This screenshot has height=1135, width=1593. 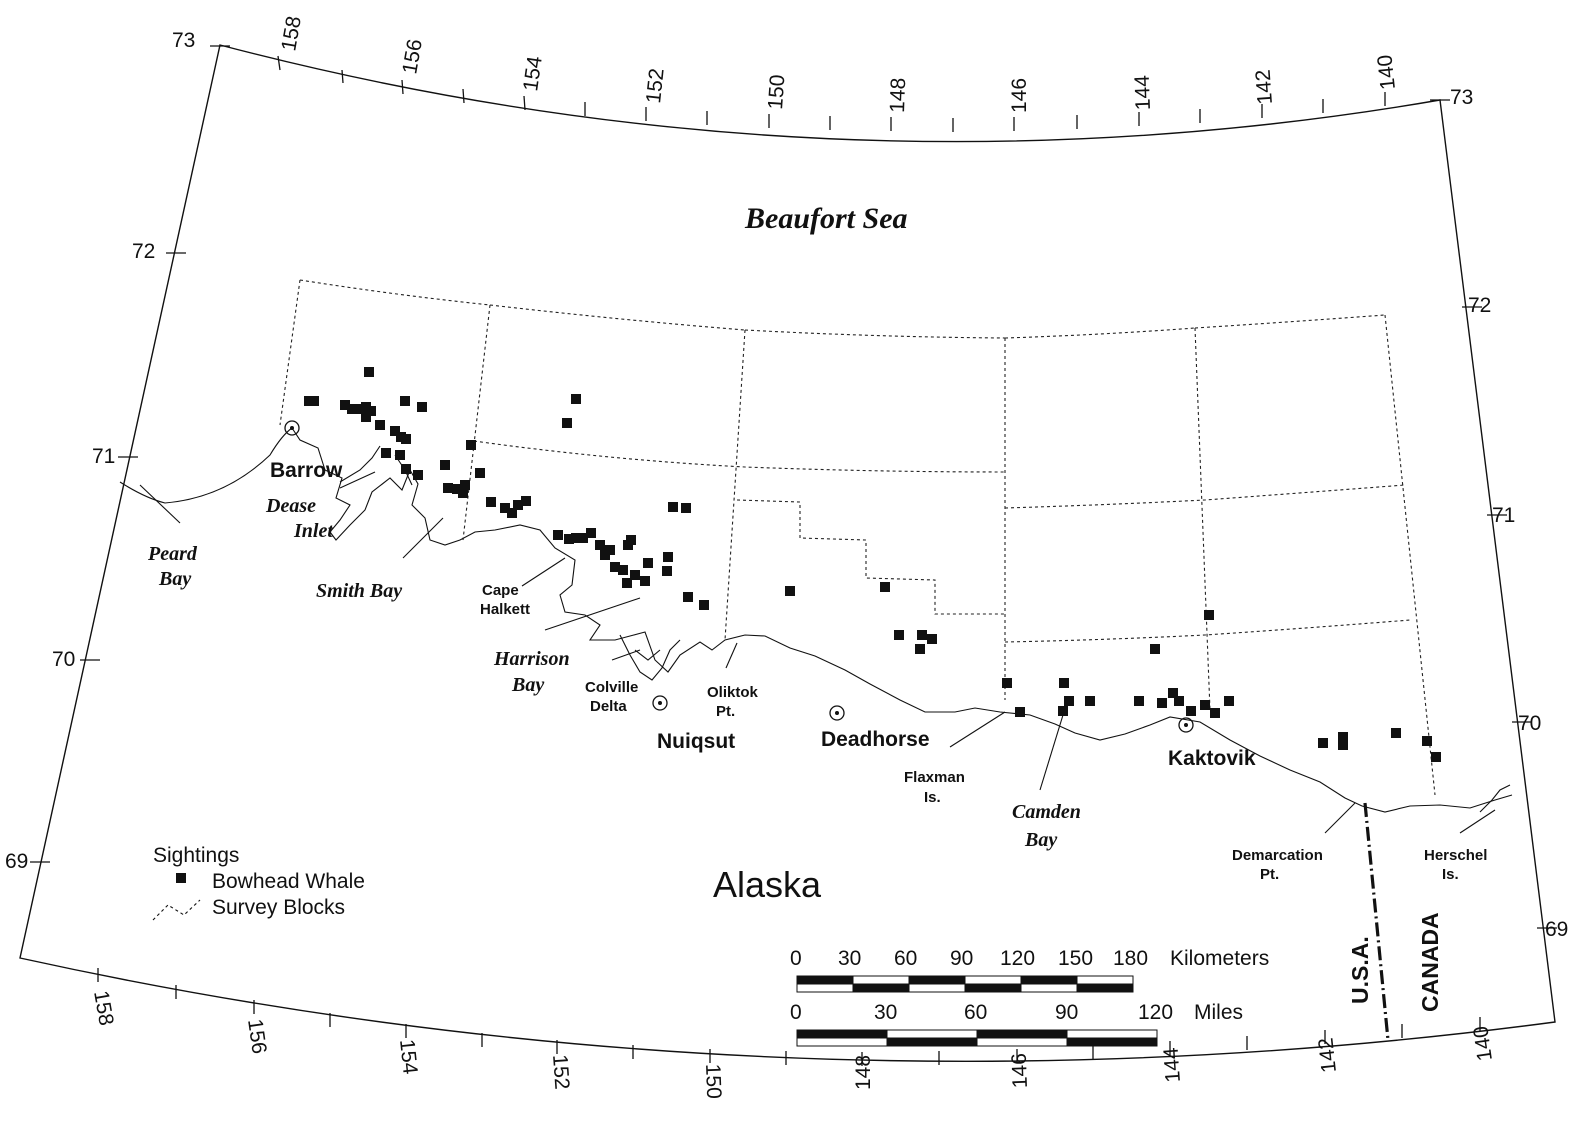 What do you see at coordinates (905, 958) in the screenshot?
I see `scale-km-tick: 60` at bounding box center [905, 958].